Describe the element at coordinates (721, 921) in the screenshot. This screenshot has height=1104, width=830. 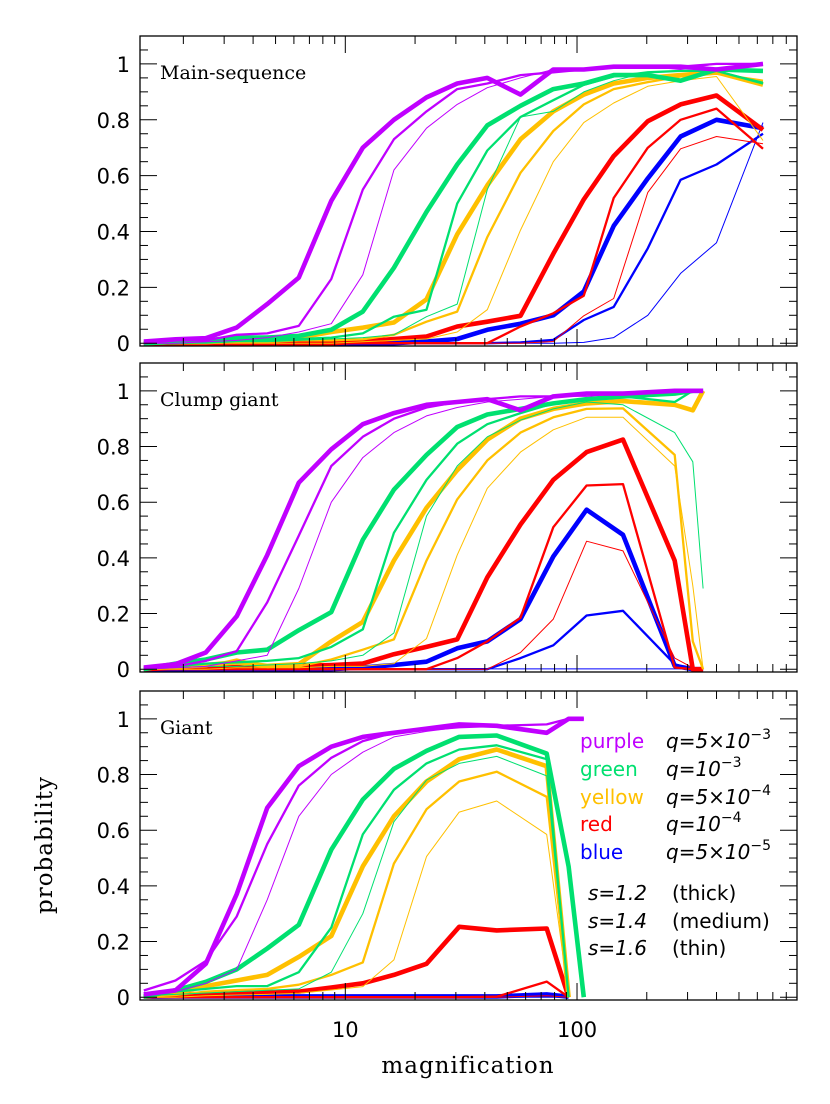
I see `legend-s-desc: (medium)` at that location.